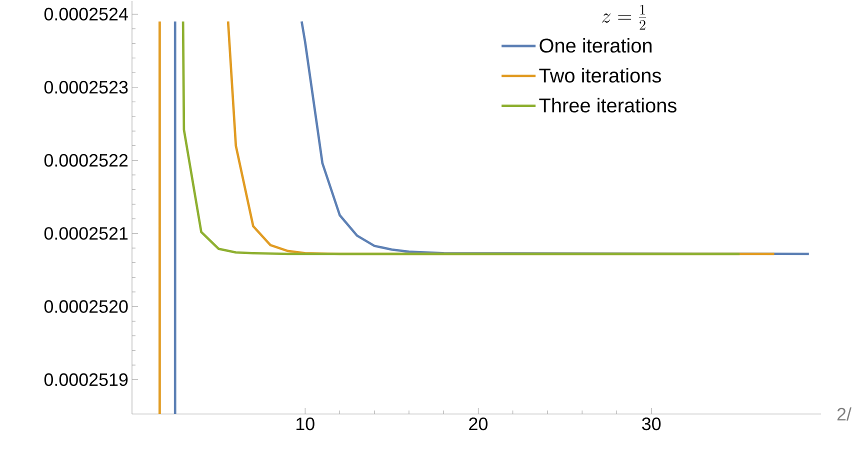 This screenshot has height=452, width=868. Describe the element at coordinates (86, 87) in the screenshot. I see `y-tick-label: 0.0002523` at that location.